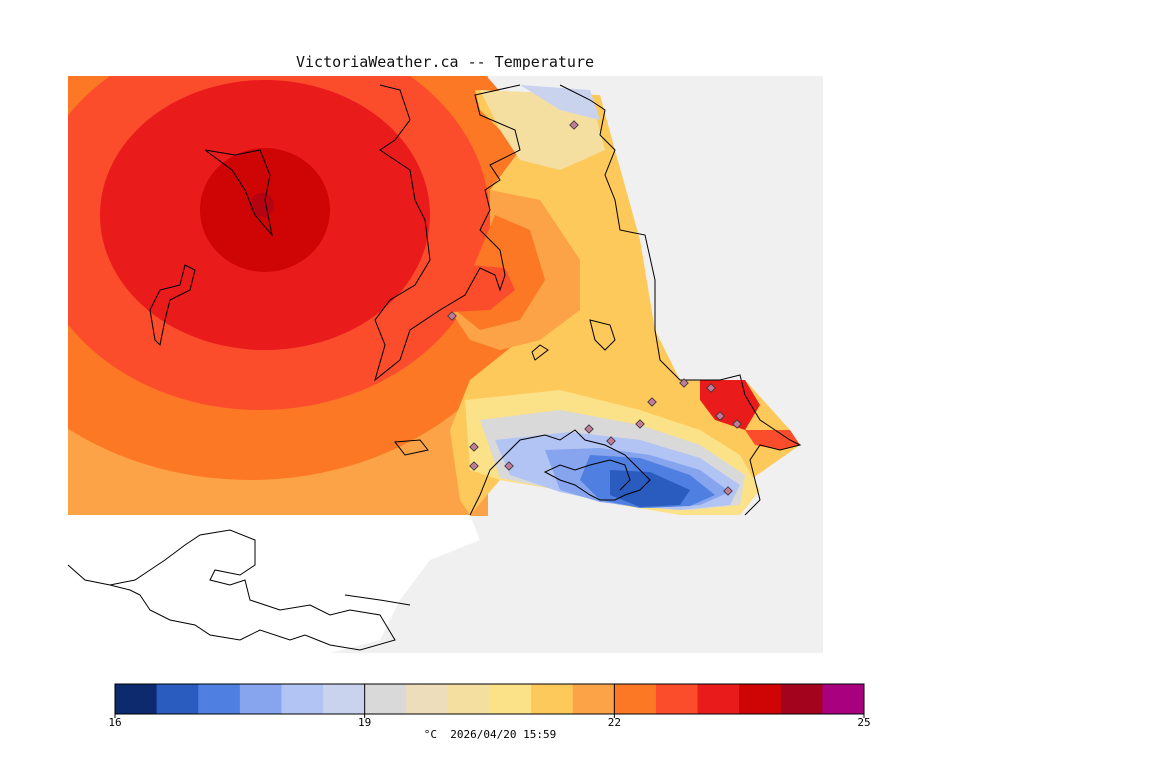 The width and height of the screenshot is (1152, 768). I want to click on colorbar-tick-label: 22, so click(614, 722).